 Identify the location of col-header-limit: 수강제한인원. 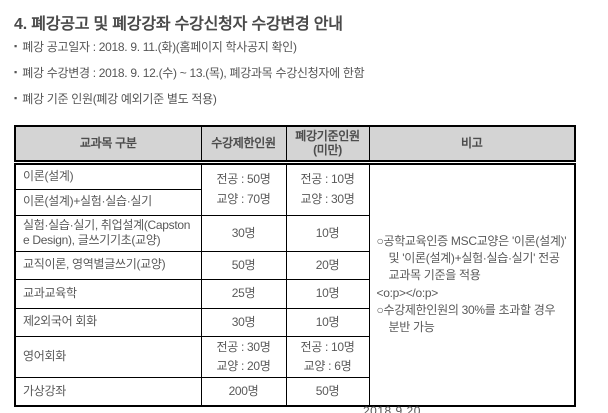
(243, 145).